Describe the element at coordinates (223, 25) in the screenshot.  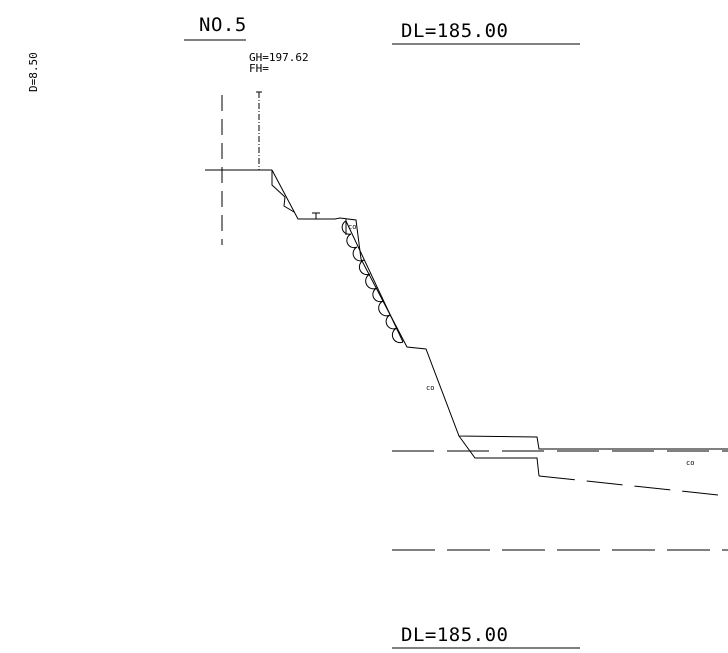
I see `station-label: NO.5` at that location.